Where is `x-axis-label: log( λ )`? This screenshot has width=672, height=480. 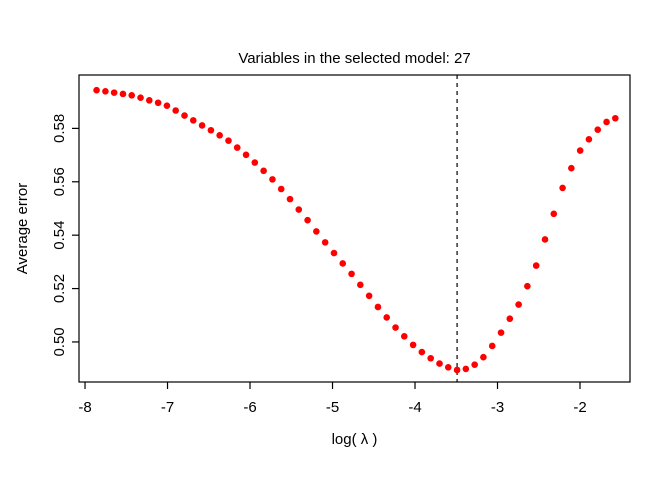 x-axis-label: log( λ ) is located at coordinates (355, 439).